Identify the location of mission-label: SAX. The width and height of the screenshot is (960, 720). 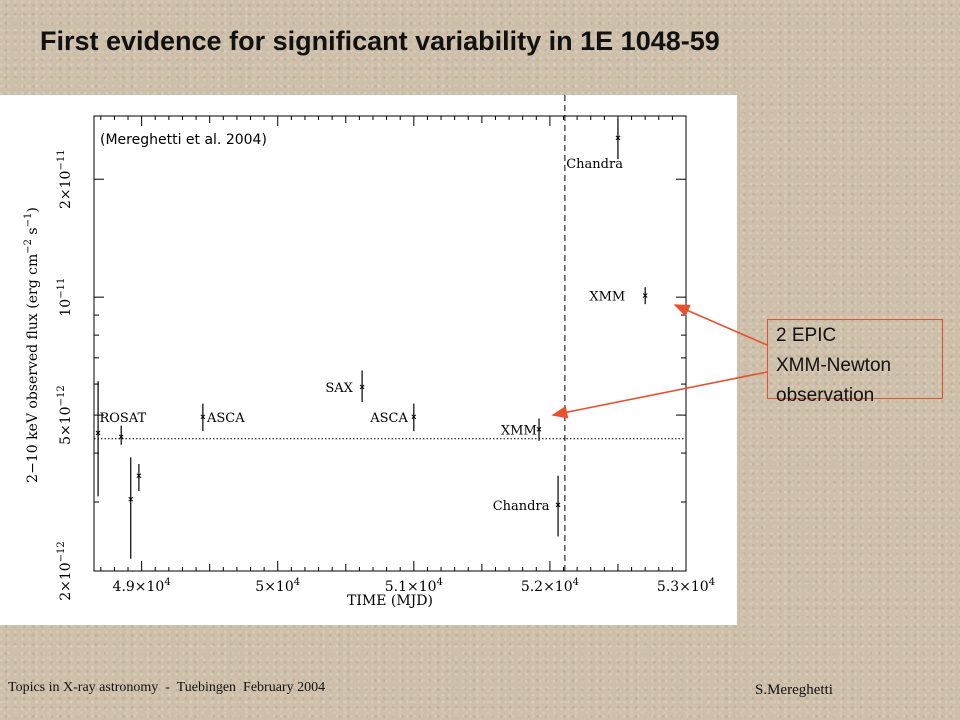
(339, 388).